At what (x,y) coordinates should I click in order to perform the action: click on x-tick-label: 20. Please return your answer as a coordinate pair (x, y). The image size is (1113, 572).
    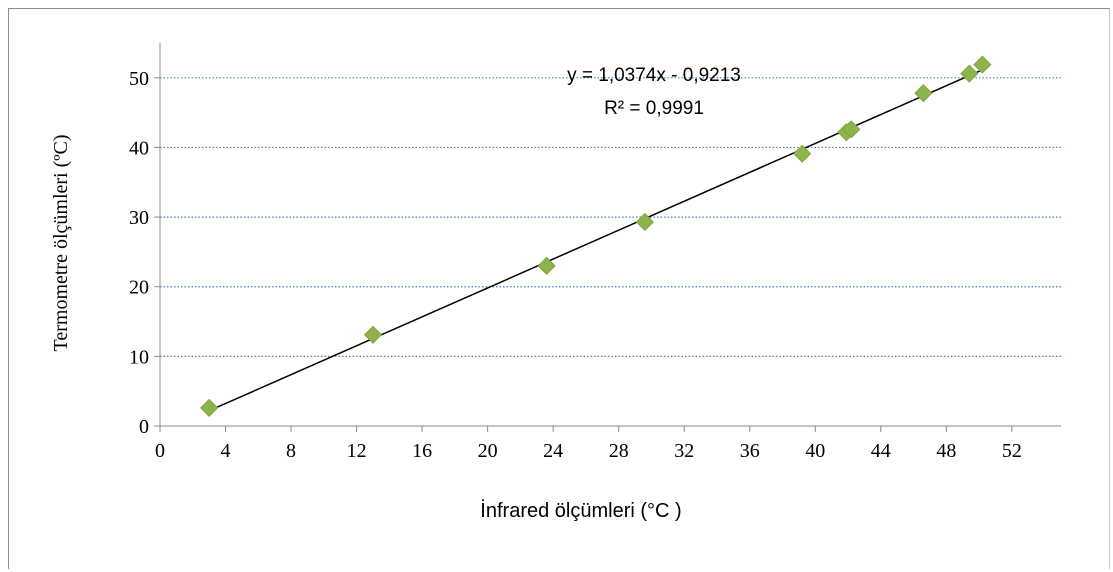
    Looking at the image, I should click on (488, 451).